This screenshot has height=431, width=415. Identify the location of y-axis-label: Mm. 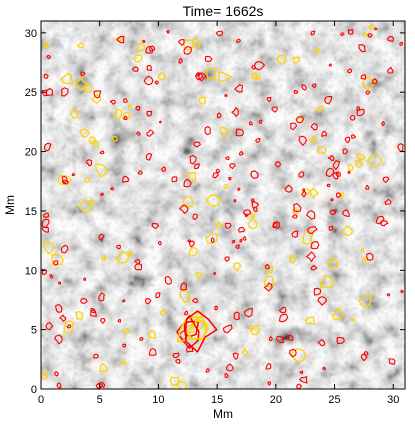
(10, 205).